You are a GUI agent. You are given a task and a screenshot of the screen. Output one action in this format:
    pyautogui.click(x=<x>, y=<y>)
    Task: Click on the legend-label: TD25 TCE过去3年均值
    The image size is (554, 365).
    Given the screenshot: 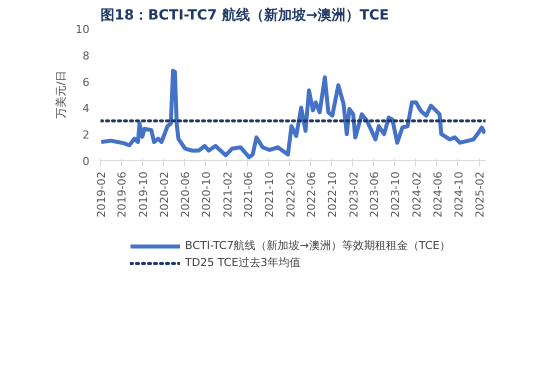 What is the action you would take?
    pyautogui.click(x=242, y=262)
    